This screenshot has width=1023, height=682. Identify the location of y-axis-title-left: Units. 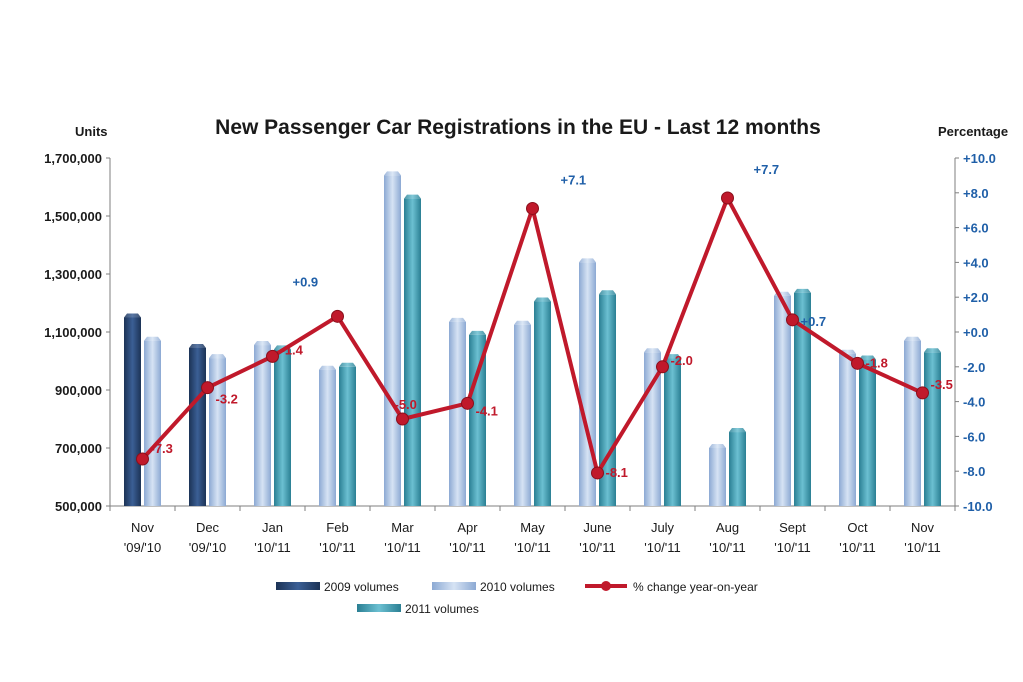
(91, 131).